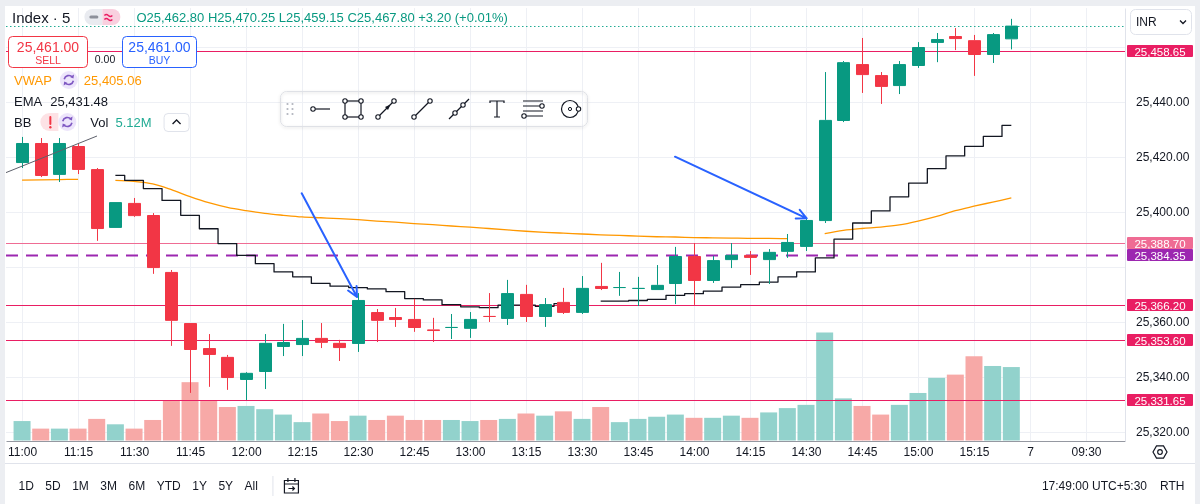 This screenshot has width=1200, height=504. I want to click on annotation: Vol, so click(99, 122).